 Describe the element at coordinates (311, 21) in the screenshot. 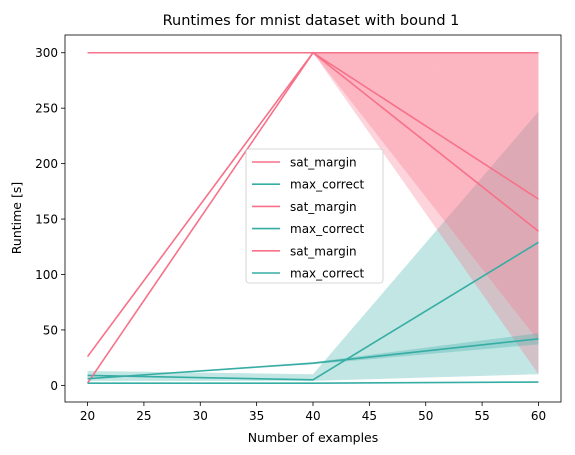

I see `chart-title: Runtimes for mnist dataset with bound 1` at that location.